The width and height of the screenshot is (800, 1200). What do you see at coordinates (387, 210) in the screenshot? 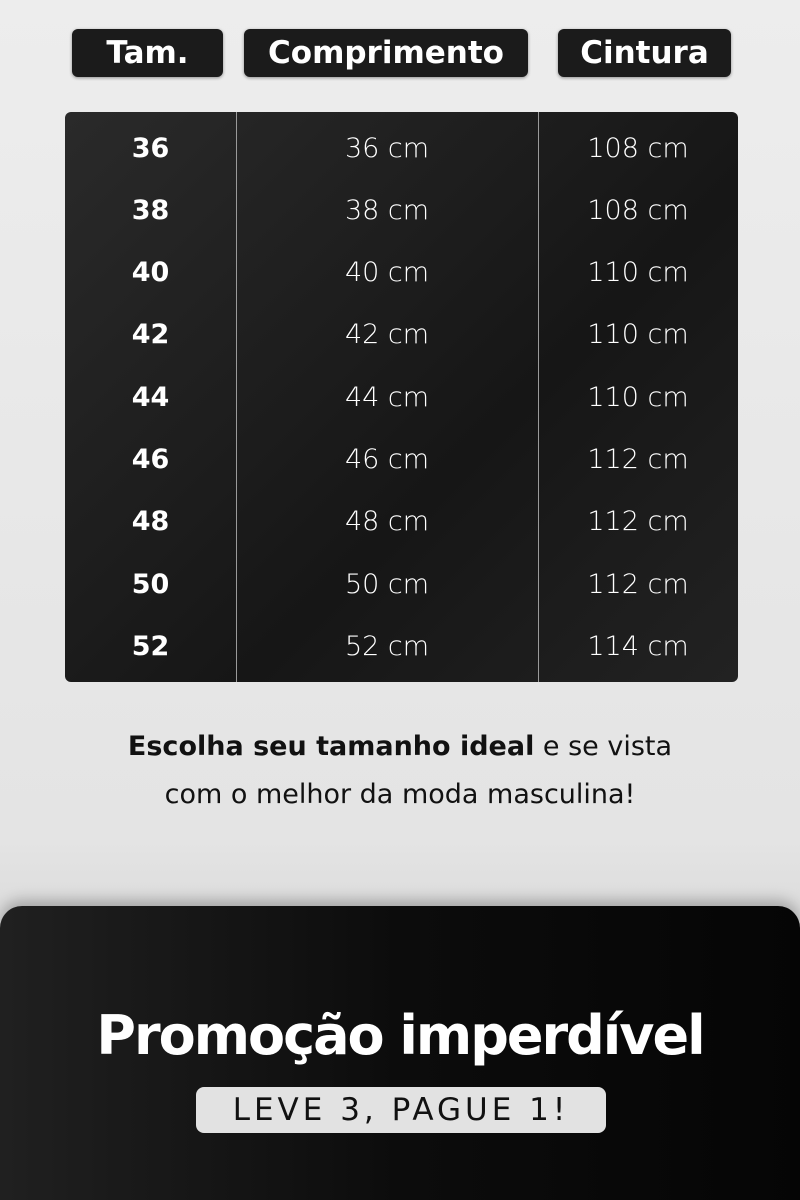
I see `cell-length: 38 cm` at bounding box center [387, 210].